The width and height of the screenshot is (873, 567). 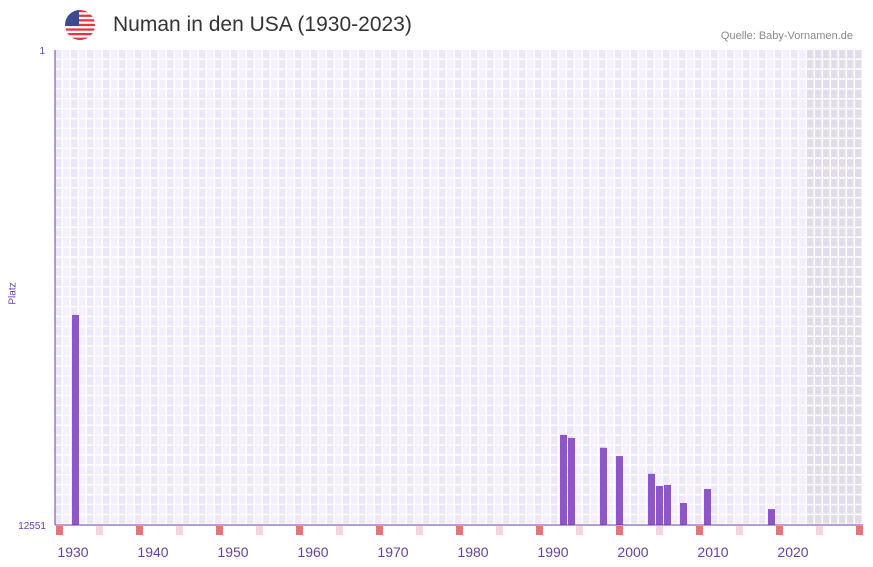 What do you see at coordinates (259, 530) in the screenshot?
I see `half-decade-marker` at bounding box center [259, 530].